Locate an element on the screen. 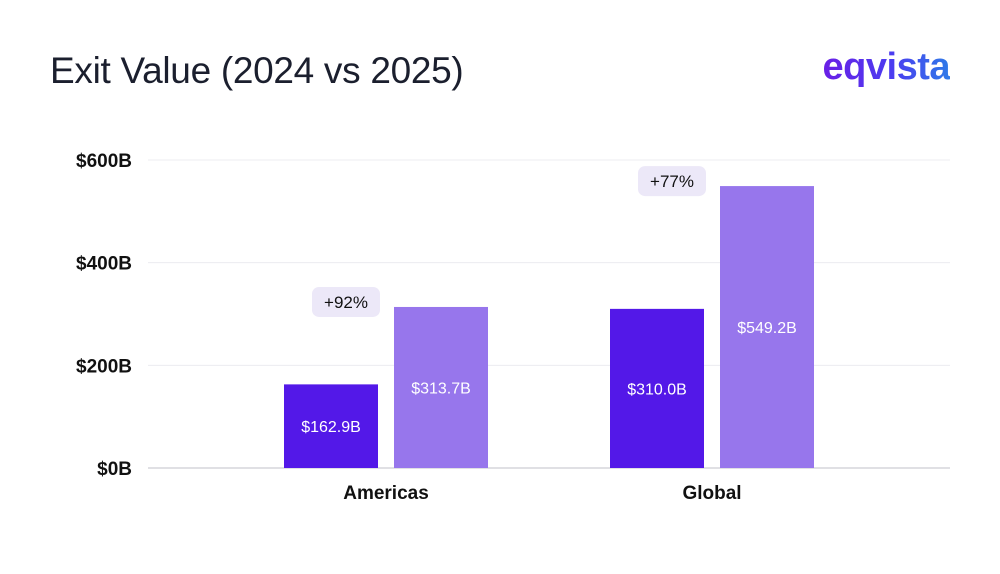 The width and height of the screenshot is (1000, 574). bar-value-label: $313.7B is located at coordinates (441, 388).